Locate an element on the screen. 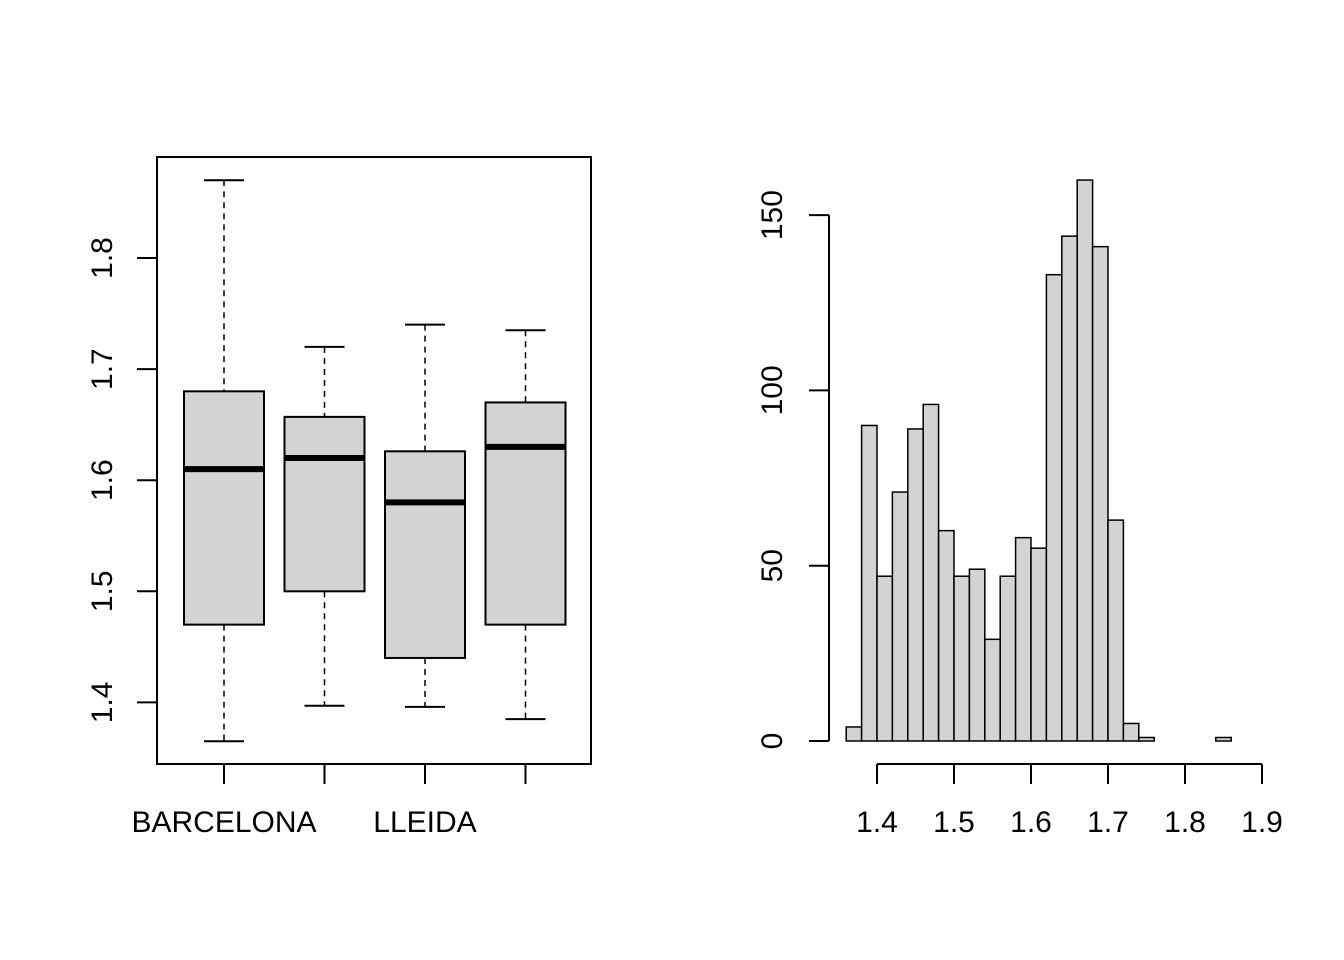 The image size is (1344, 960). y-tick-label: 1.5 is located at coordinates (102, 591).